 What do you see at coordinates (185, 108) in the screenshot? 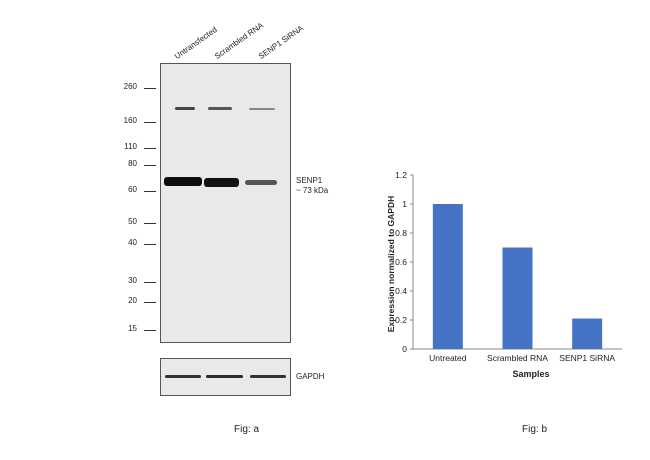
I see `high-mw-band-lane1` at bounding box center [185, 108].